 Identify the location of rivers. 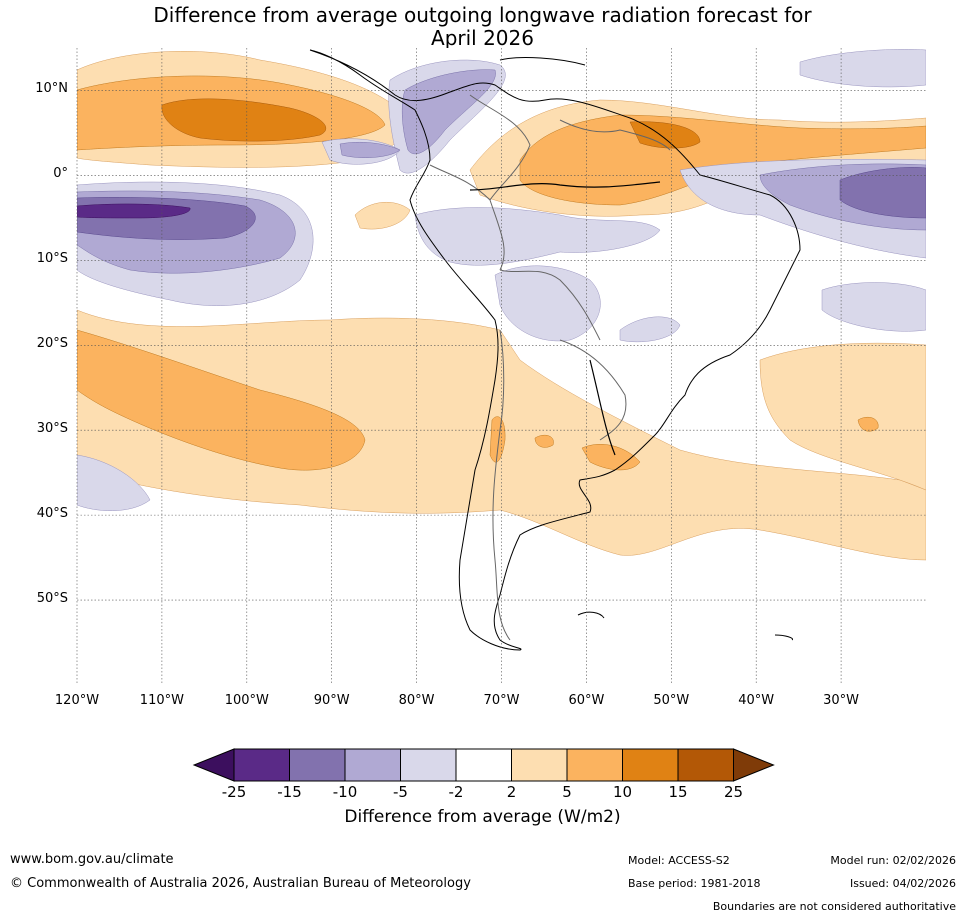
(565, 318).